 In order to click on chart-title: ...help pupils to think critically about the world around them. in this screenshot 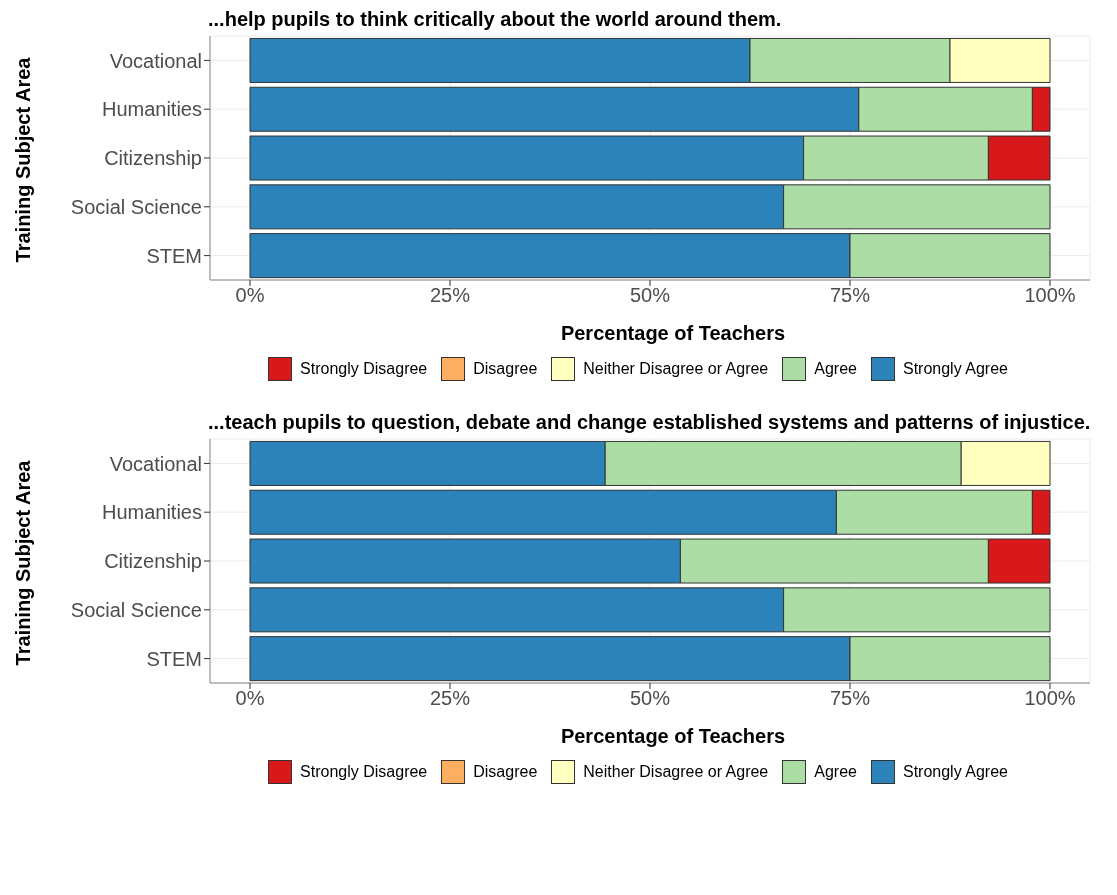, I will do `click(495, 19)`.